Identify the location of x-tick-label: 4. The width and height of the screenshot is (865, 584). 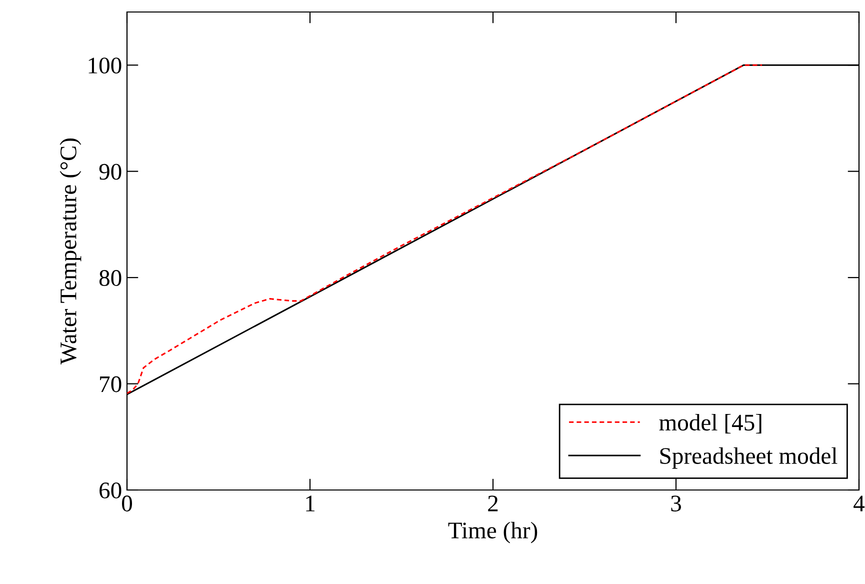
(859, 504).